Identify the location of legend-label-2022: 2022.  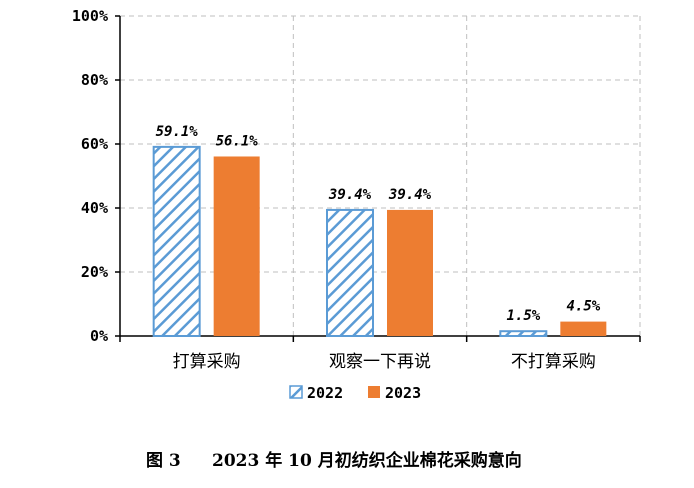
(325, 393).